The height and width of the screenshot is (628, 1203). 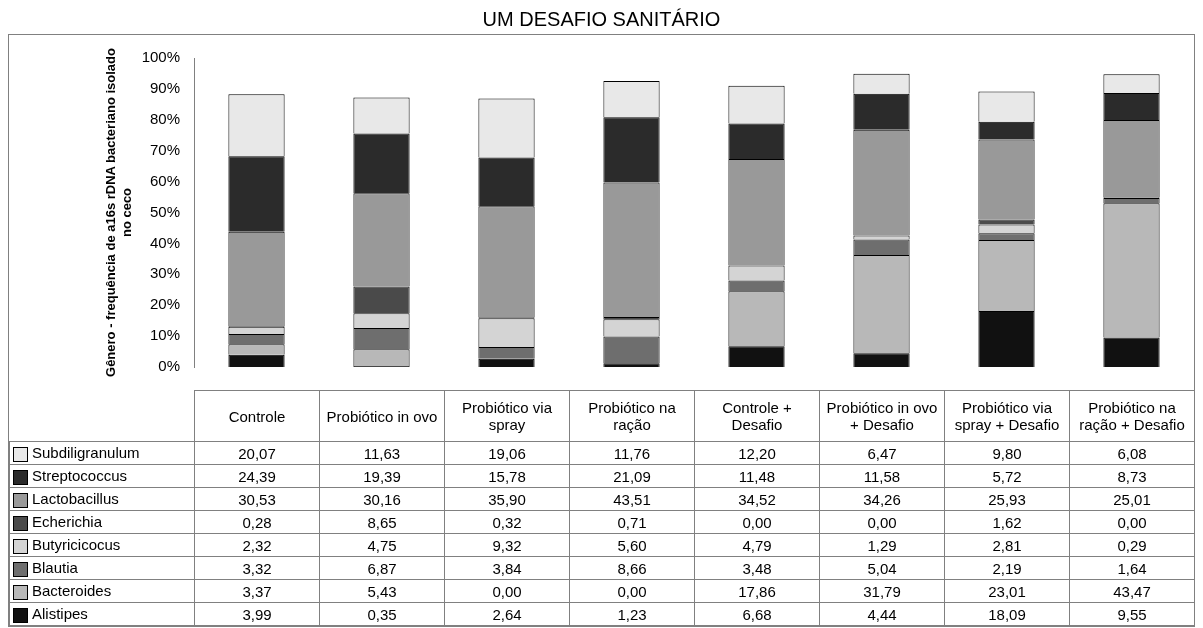 I want to click on data-label: 11,58, so click(x=882, y=476).